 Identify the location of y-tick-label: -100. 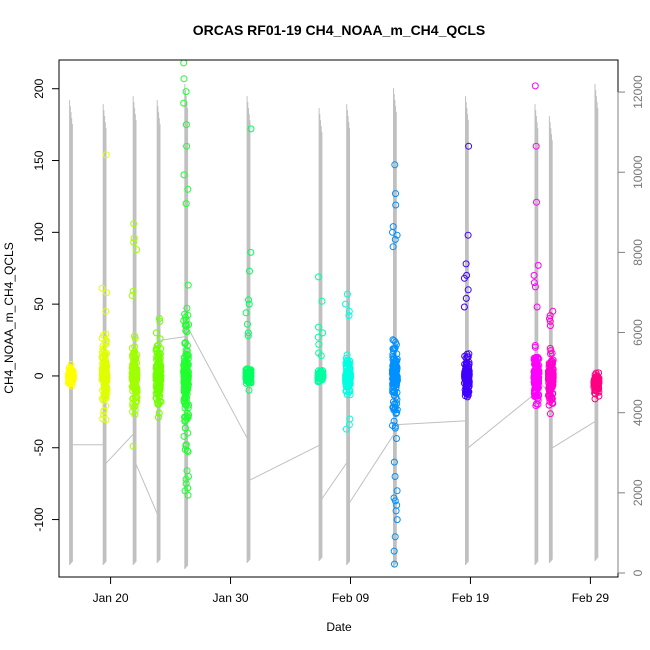
(39, 519).